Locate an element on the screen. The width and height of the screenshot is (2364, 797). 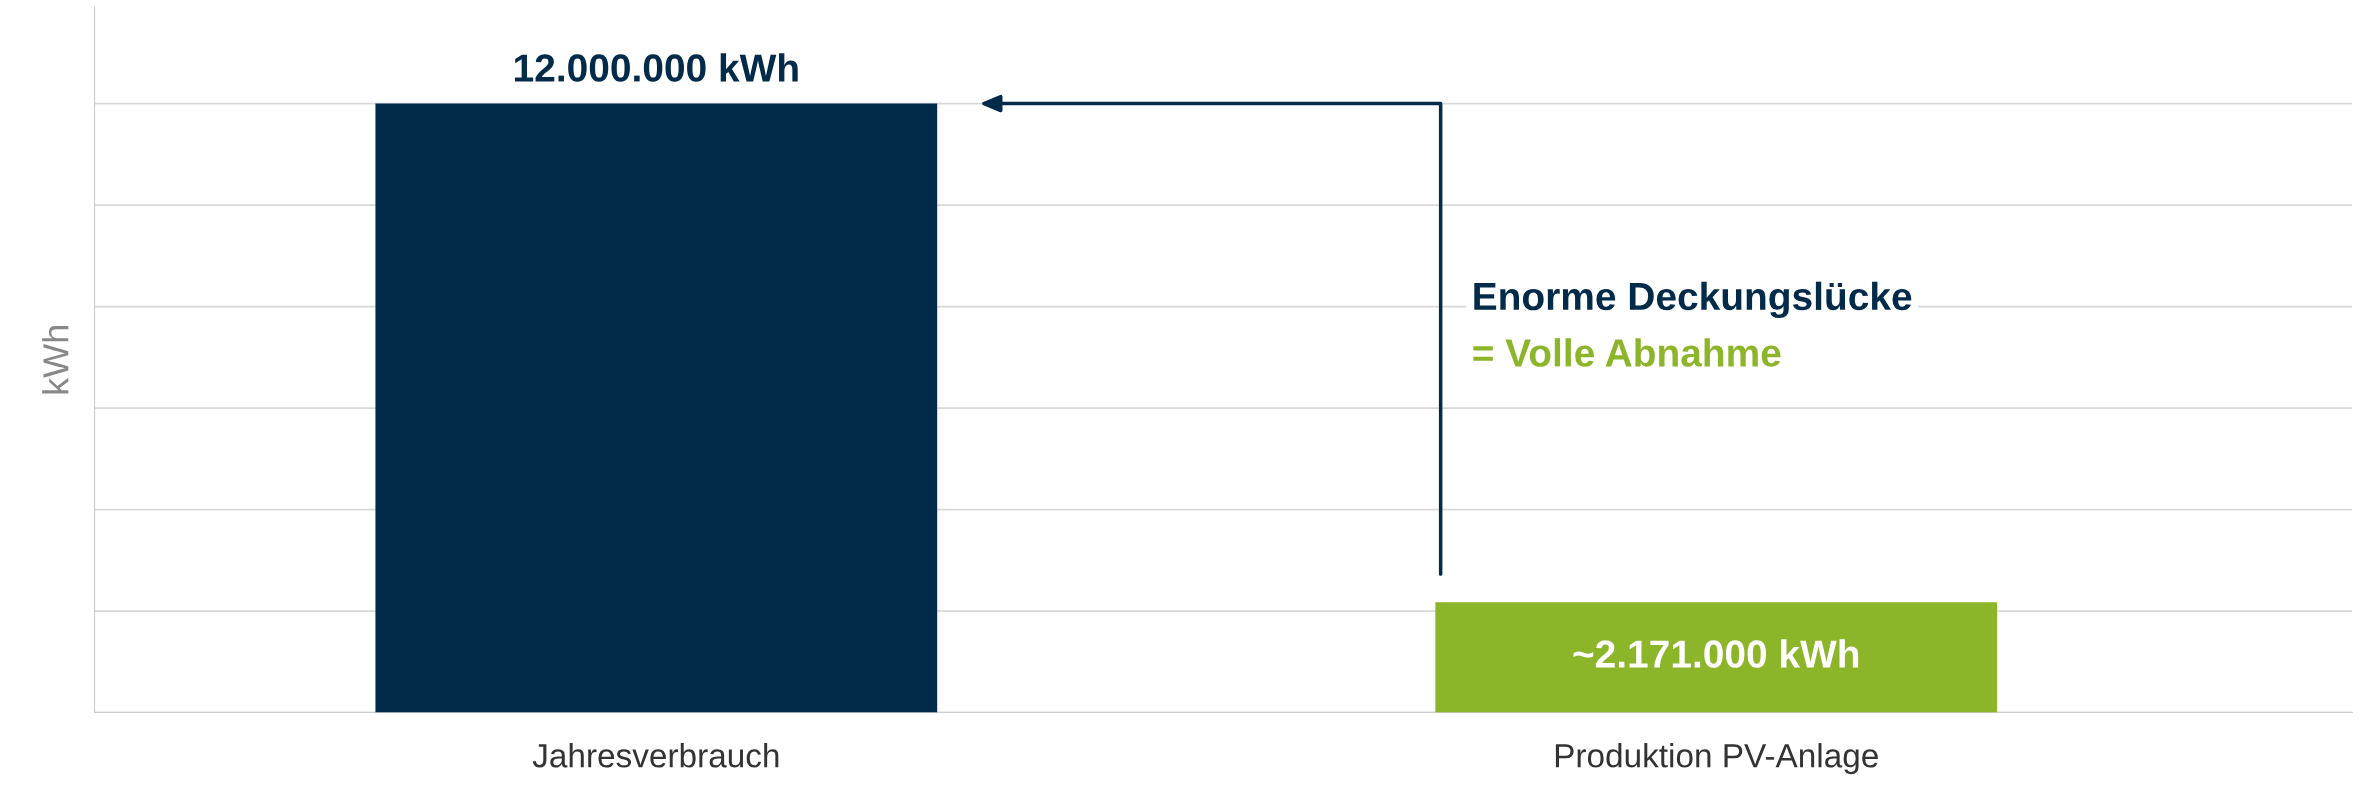
data-label: 12.000.000 kWh is located at coordinates (656, 67).